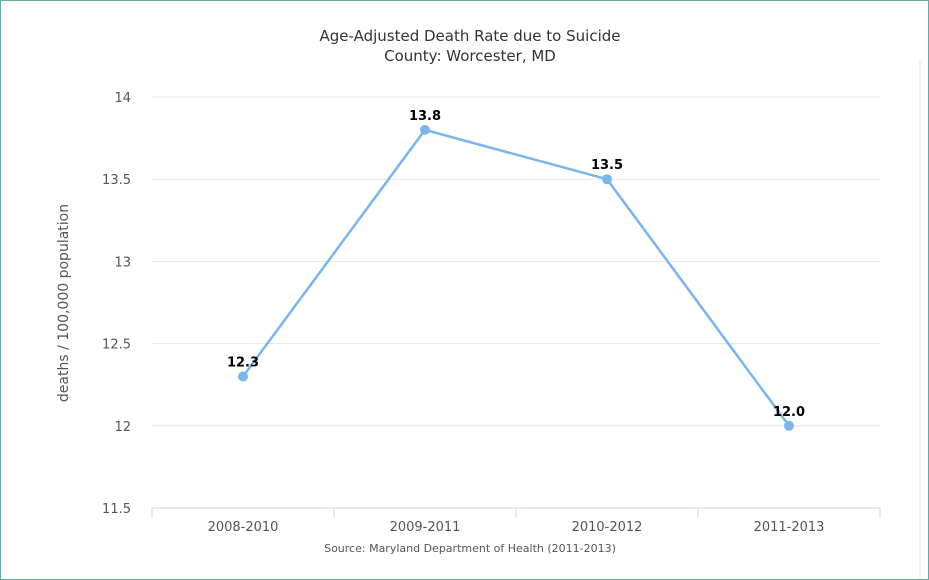 The image size is (929, 580). What do you see at coordinates (116, 180) in the screenshot?
I see `y-tick-label: 13.5` at bounding box center [116, 180].